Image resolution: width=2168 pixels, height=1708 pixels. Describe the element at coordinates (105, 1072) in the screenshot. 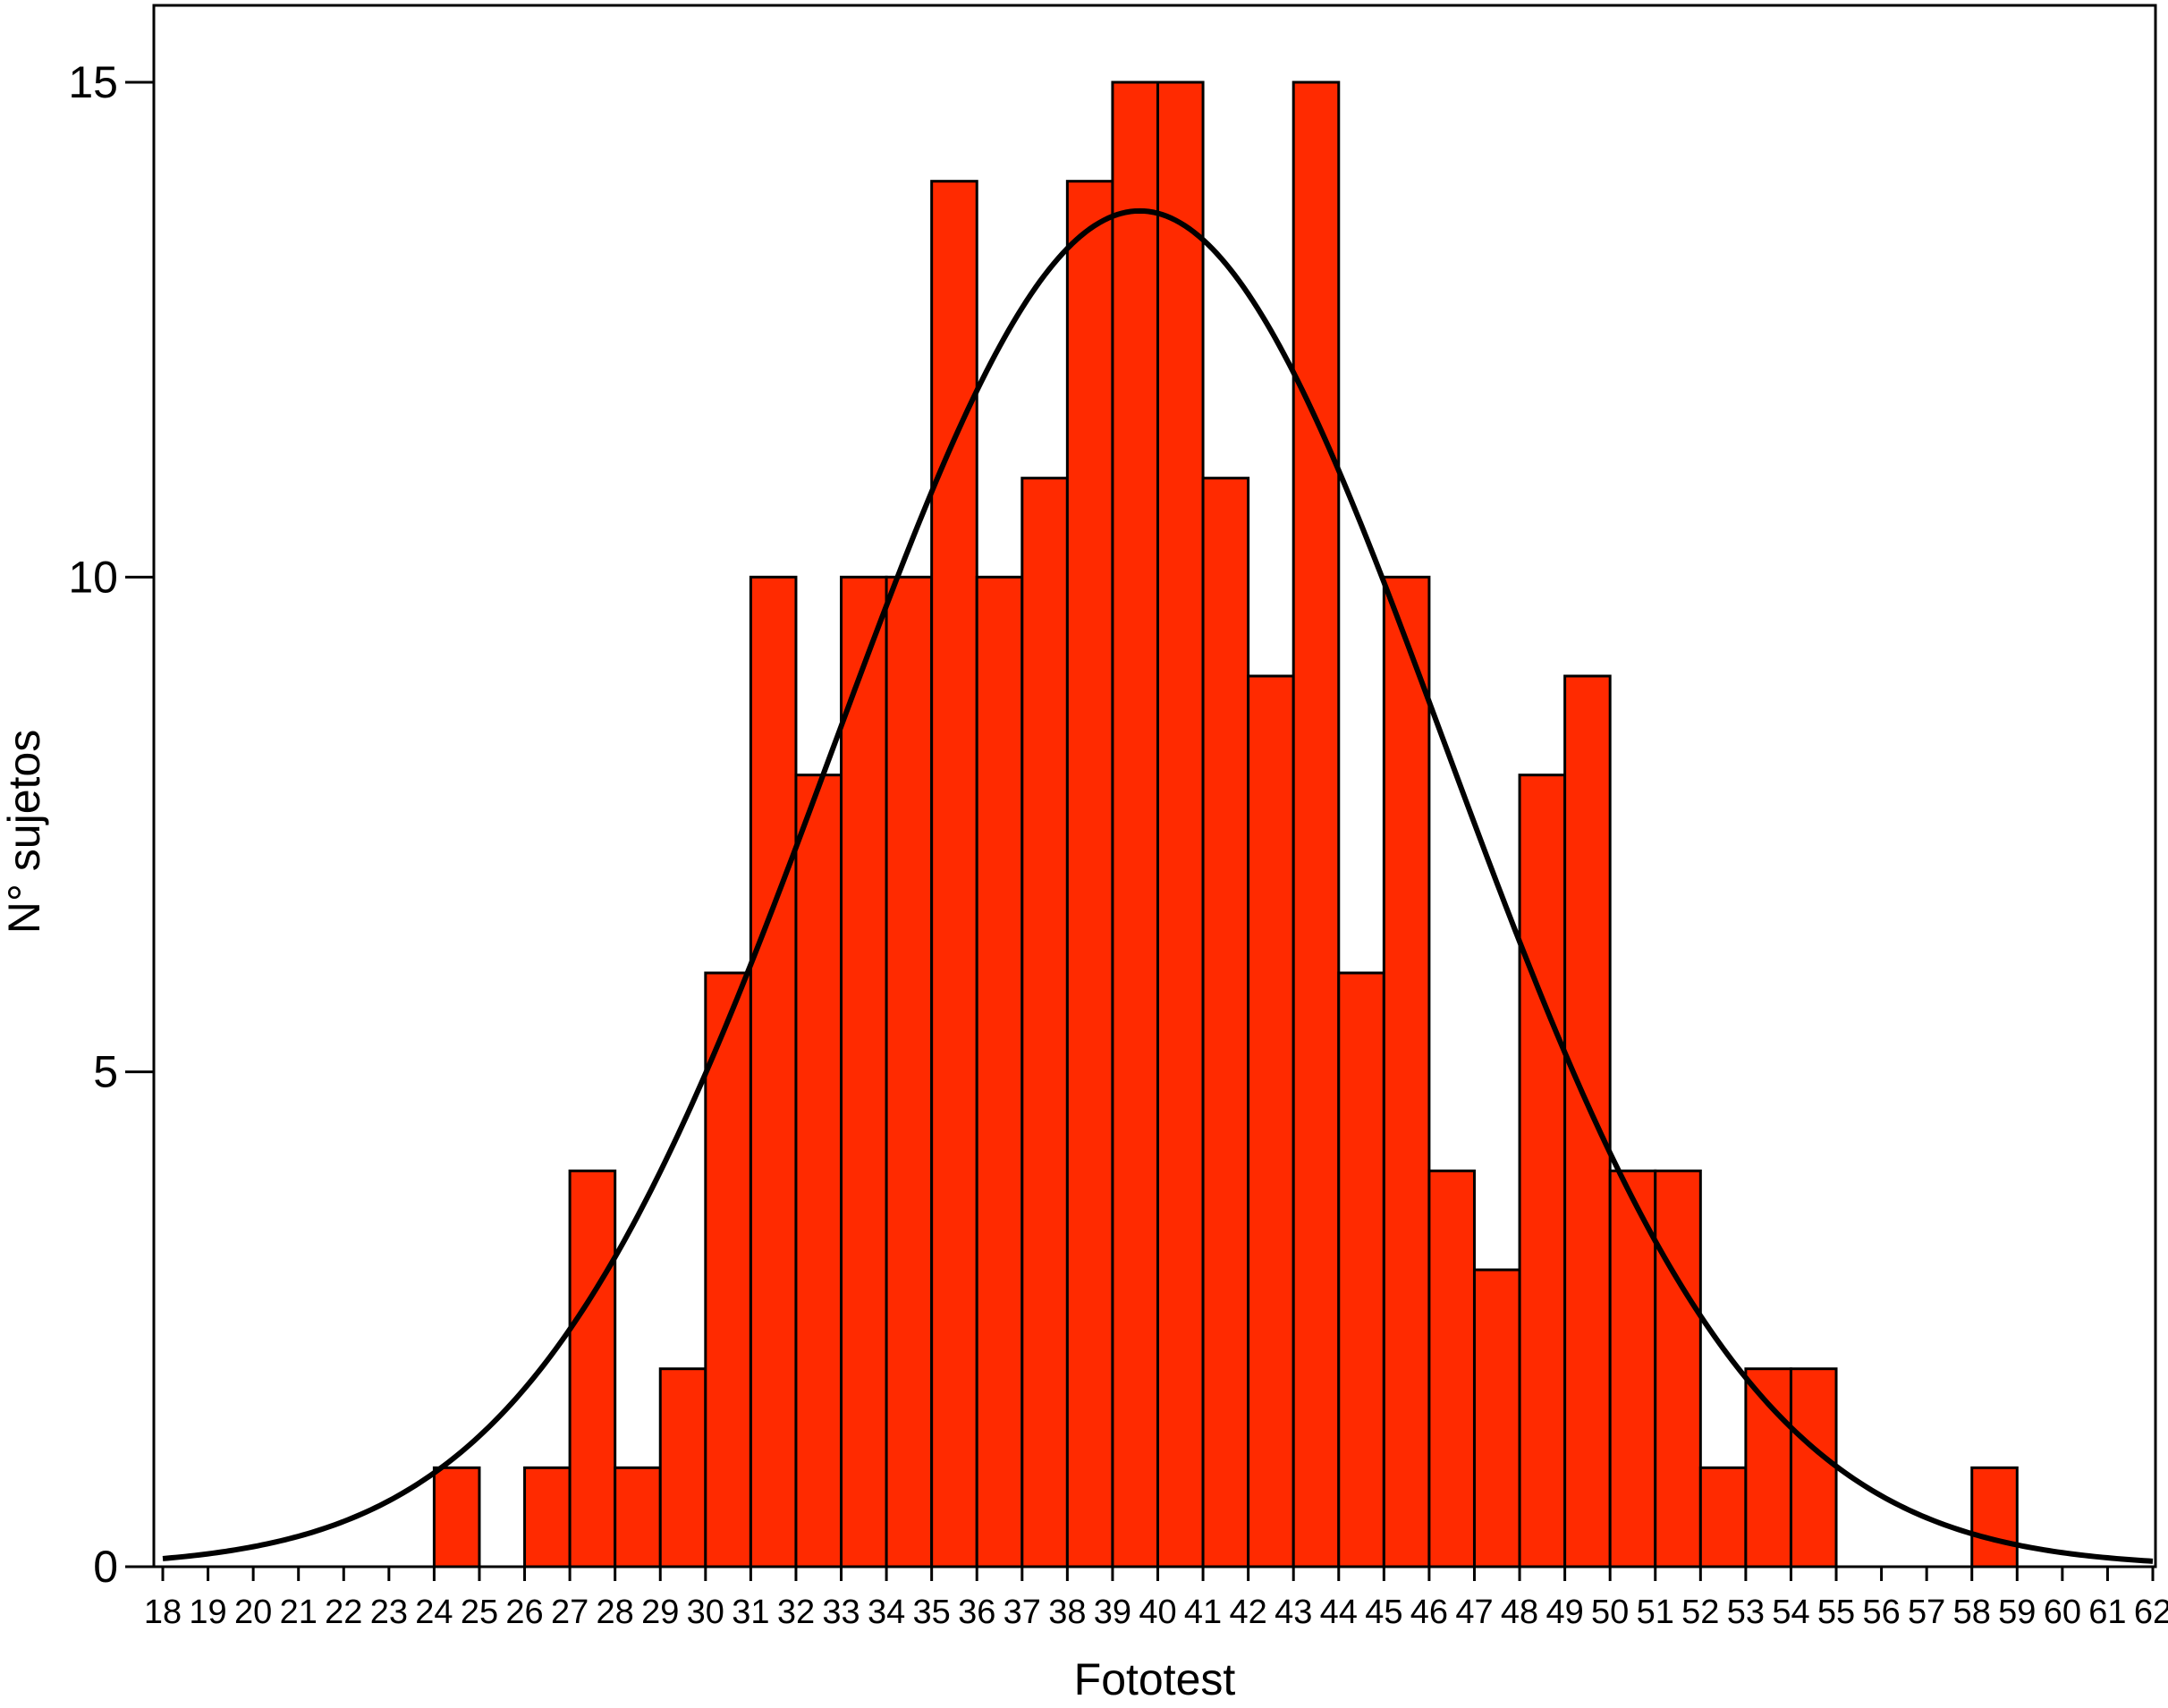

I see `y-tick-label: 5` at that location.